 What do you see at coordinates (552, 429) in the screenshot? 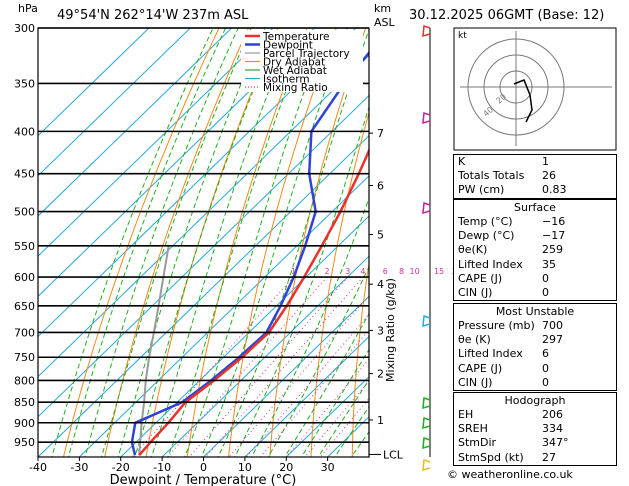
I see `stat-value: 334` at bounding box center [552, 429].